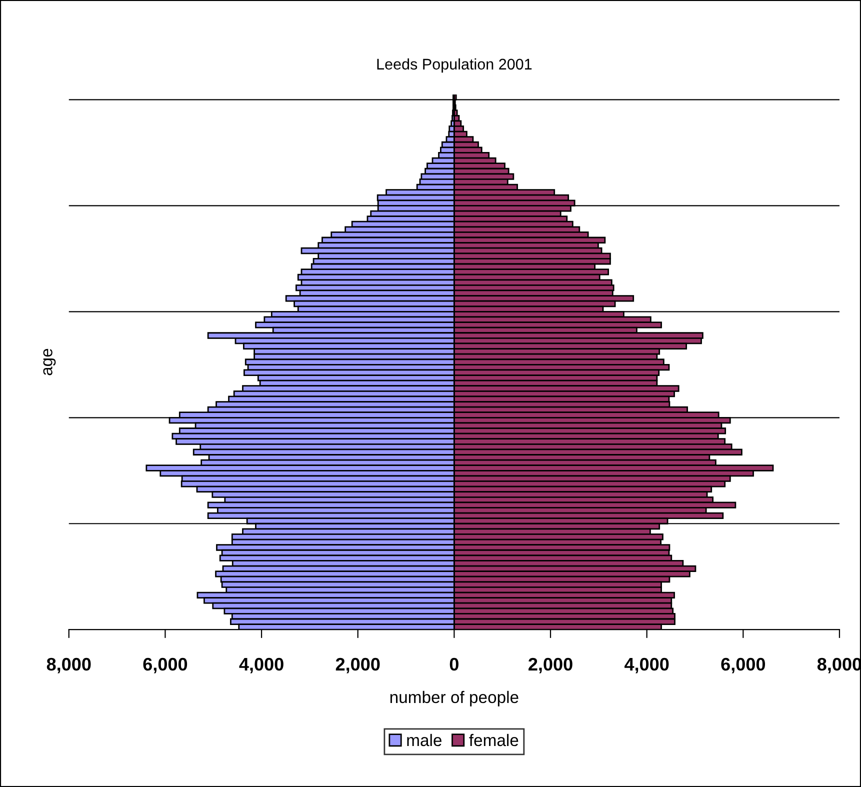  What do you see at coordinates (454, 65) in the screenshot?
I see `chart-title: Leeds Population 2001` at bounding box center [454, 65].